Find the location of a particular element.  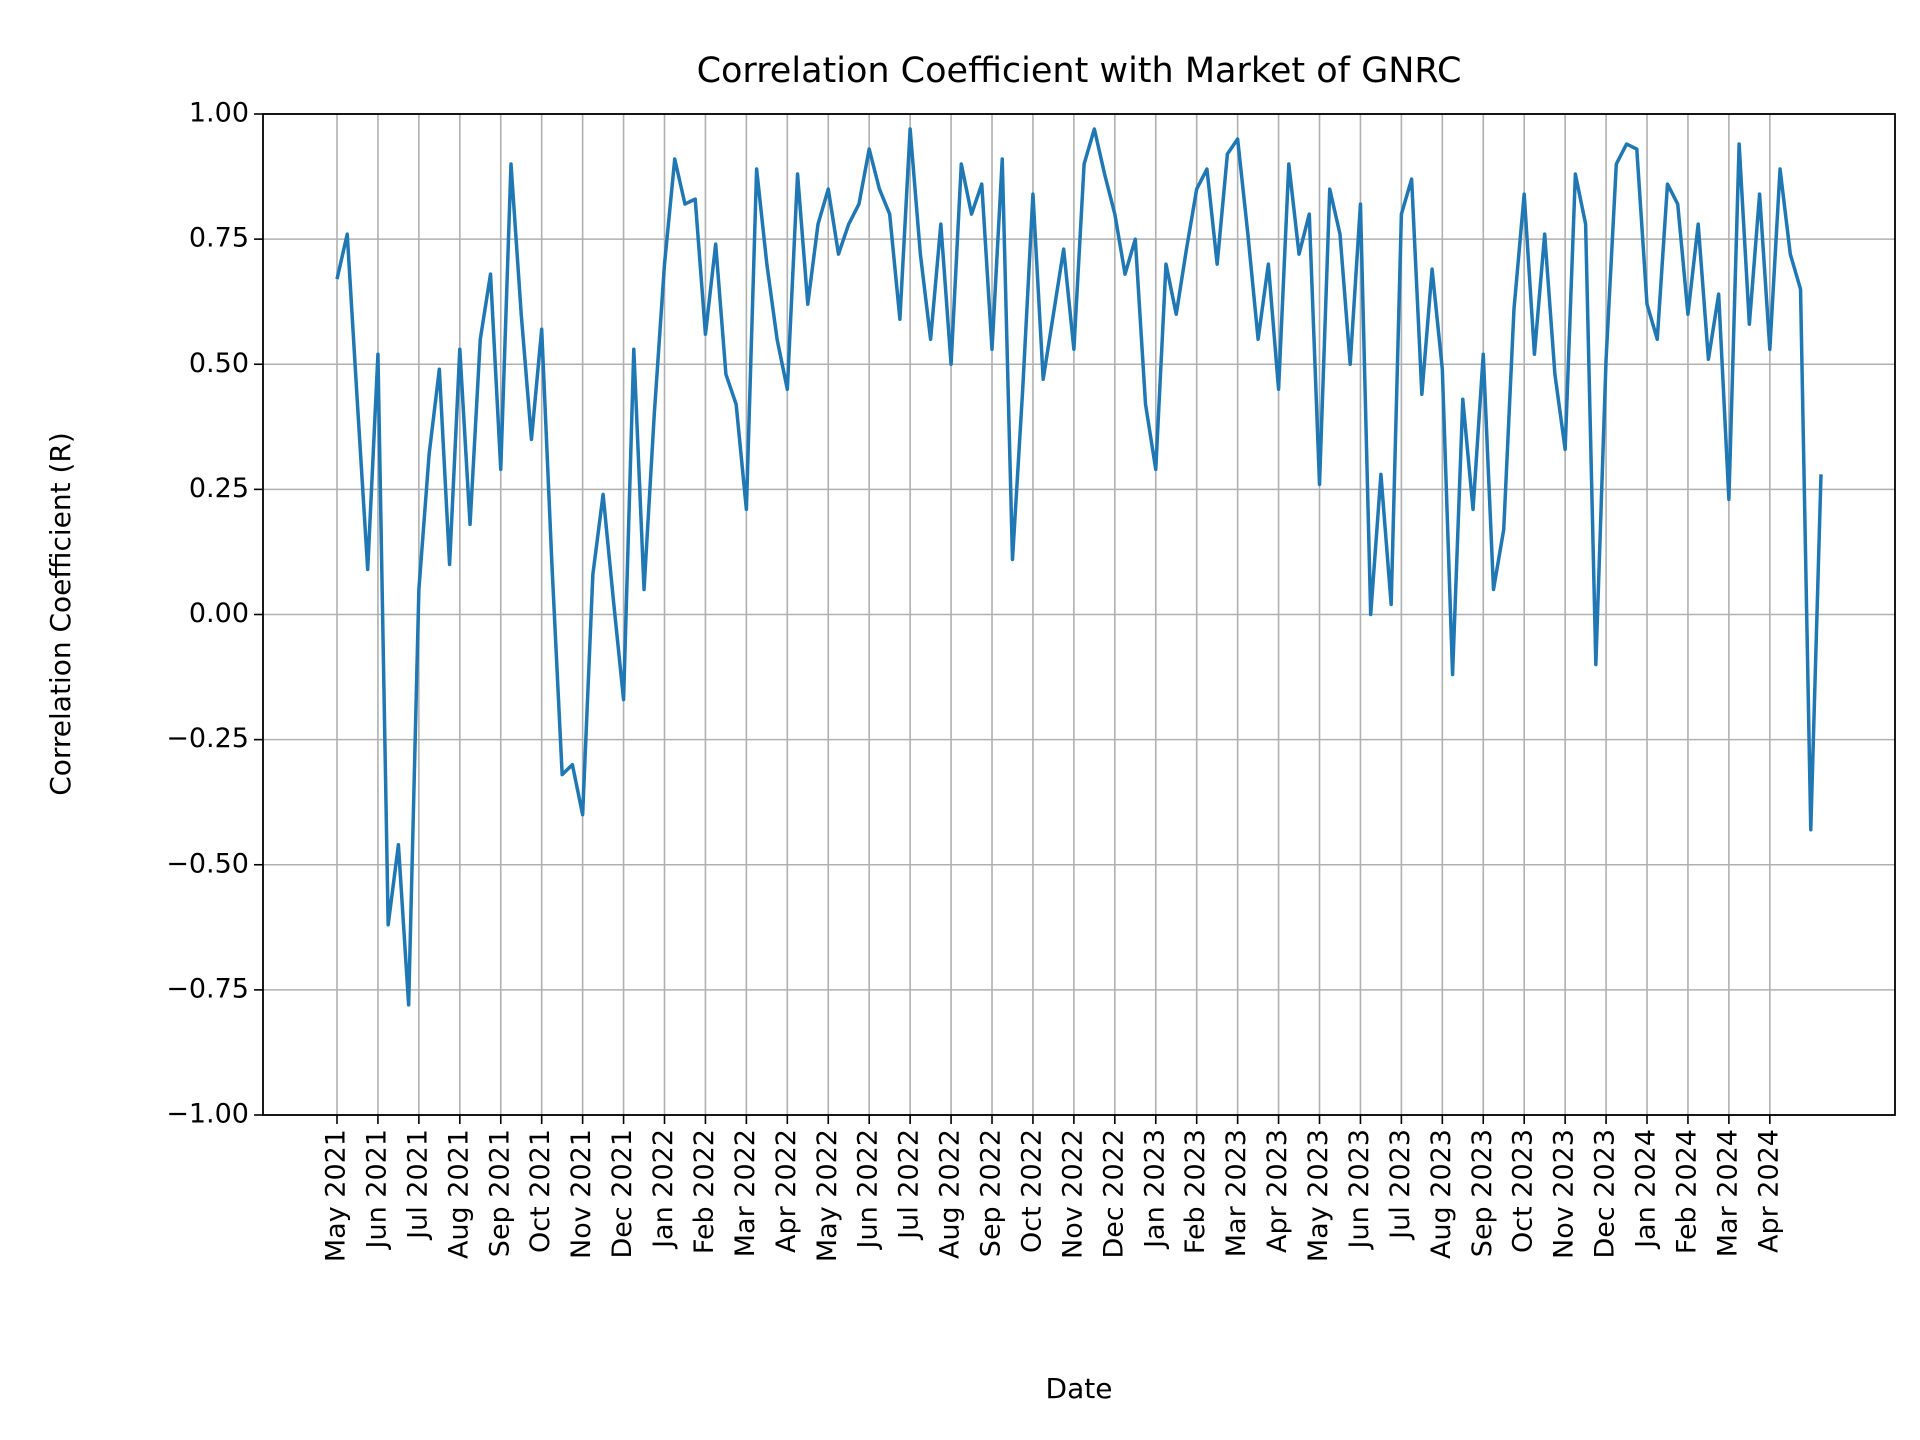

y-axis-label: Correlation Coefficient (R) is located at coordinates (60, 614).